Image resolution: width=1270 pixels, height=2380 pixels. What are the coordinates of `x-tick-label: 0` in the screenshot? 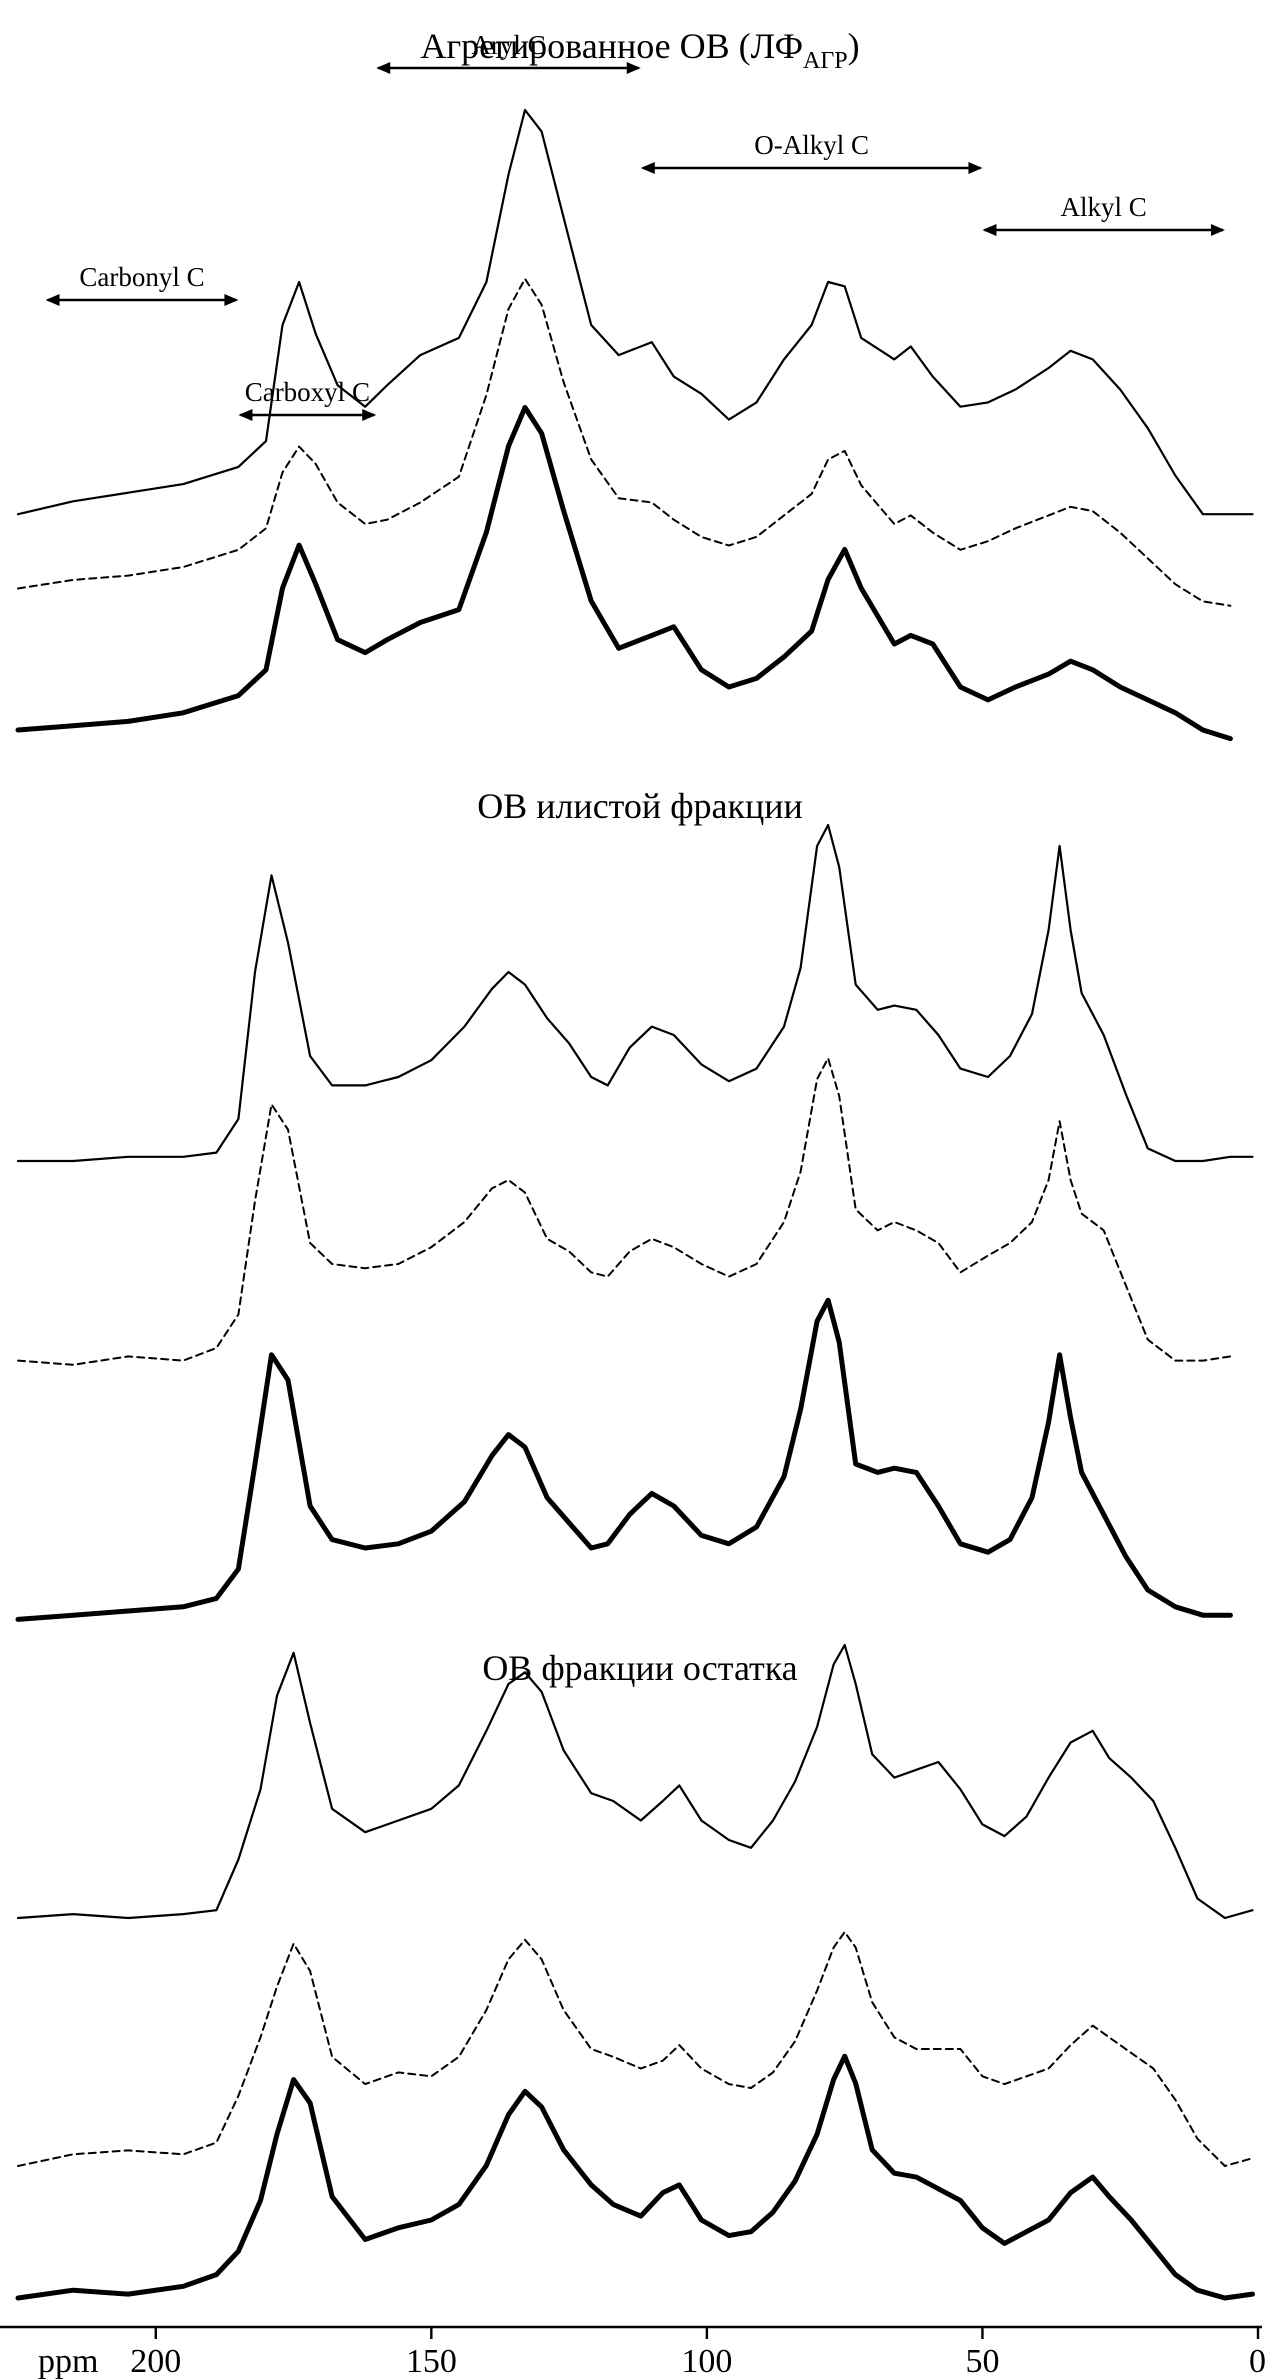 It's located at (1257, 2361).